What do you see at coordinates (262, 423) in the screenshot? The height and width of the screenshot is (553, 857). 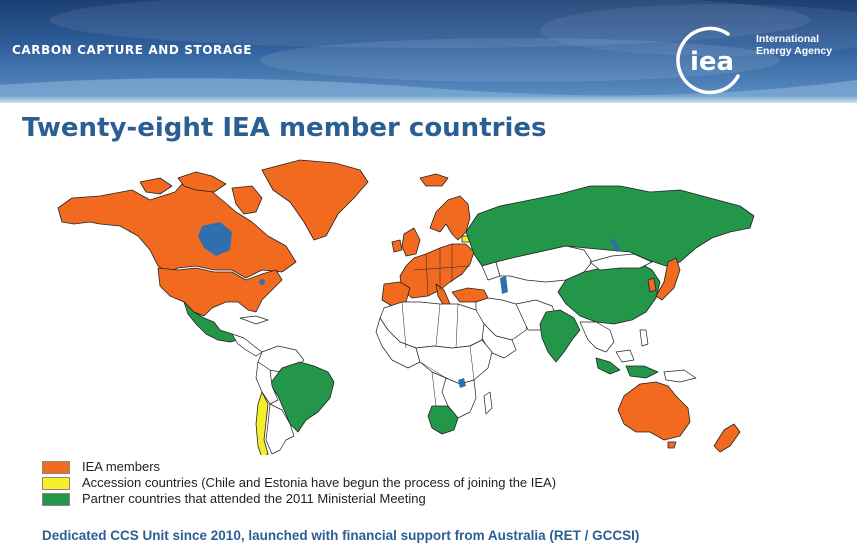 I see `region-chile` at bounding box center [262, 423].